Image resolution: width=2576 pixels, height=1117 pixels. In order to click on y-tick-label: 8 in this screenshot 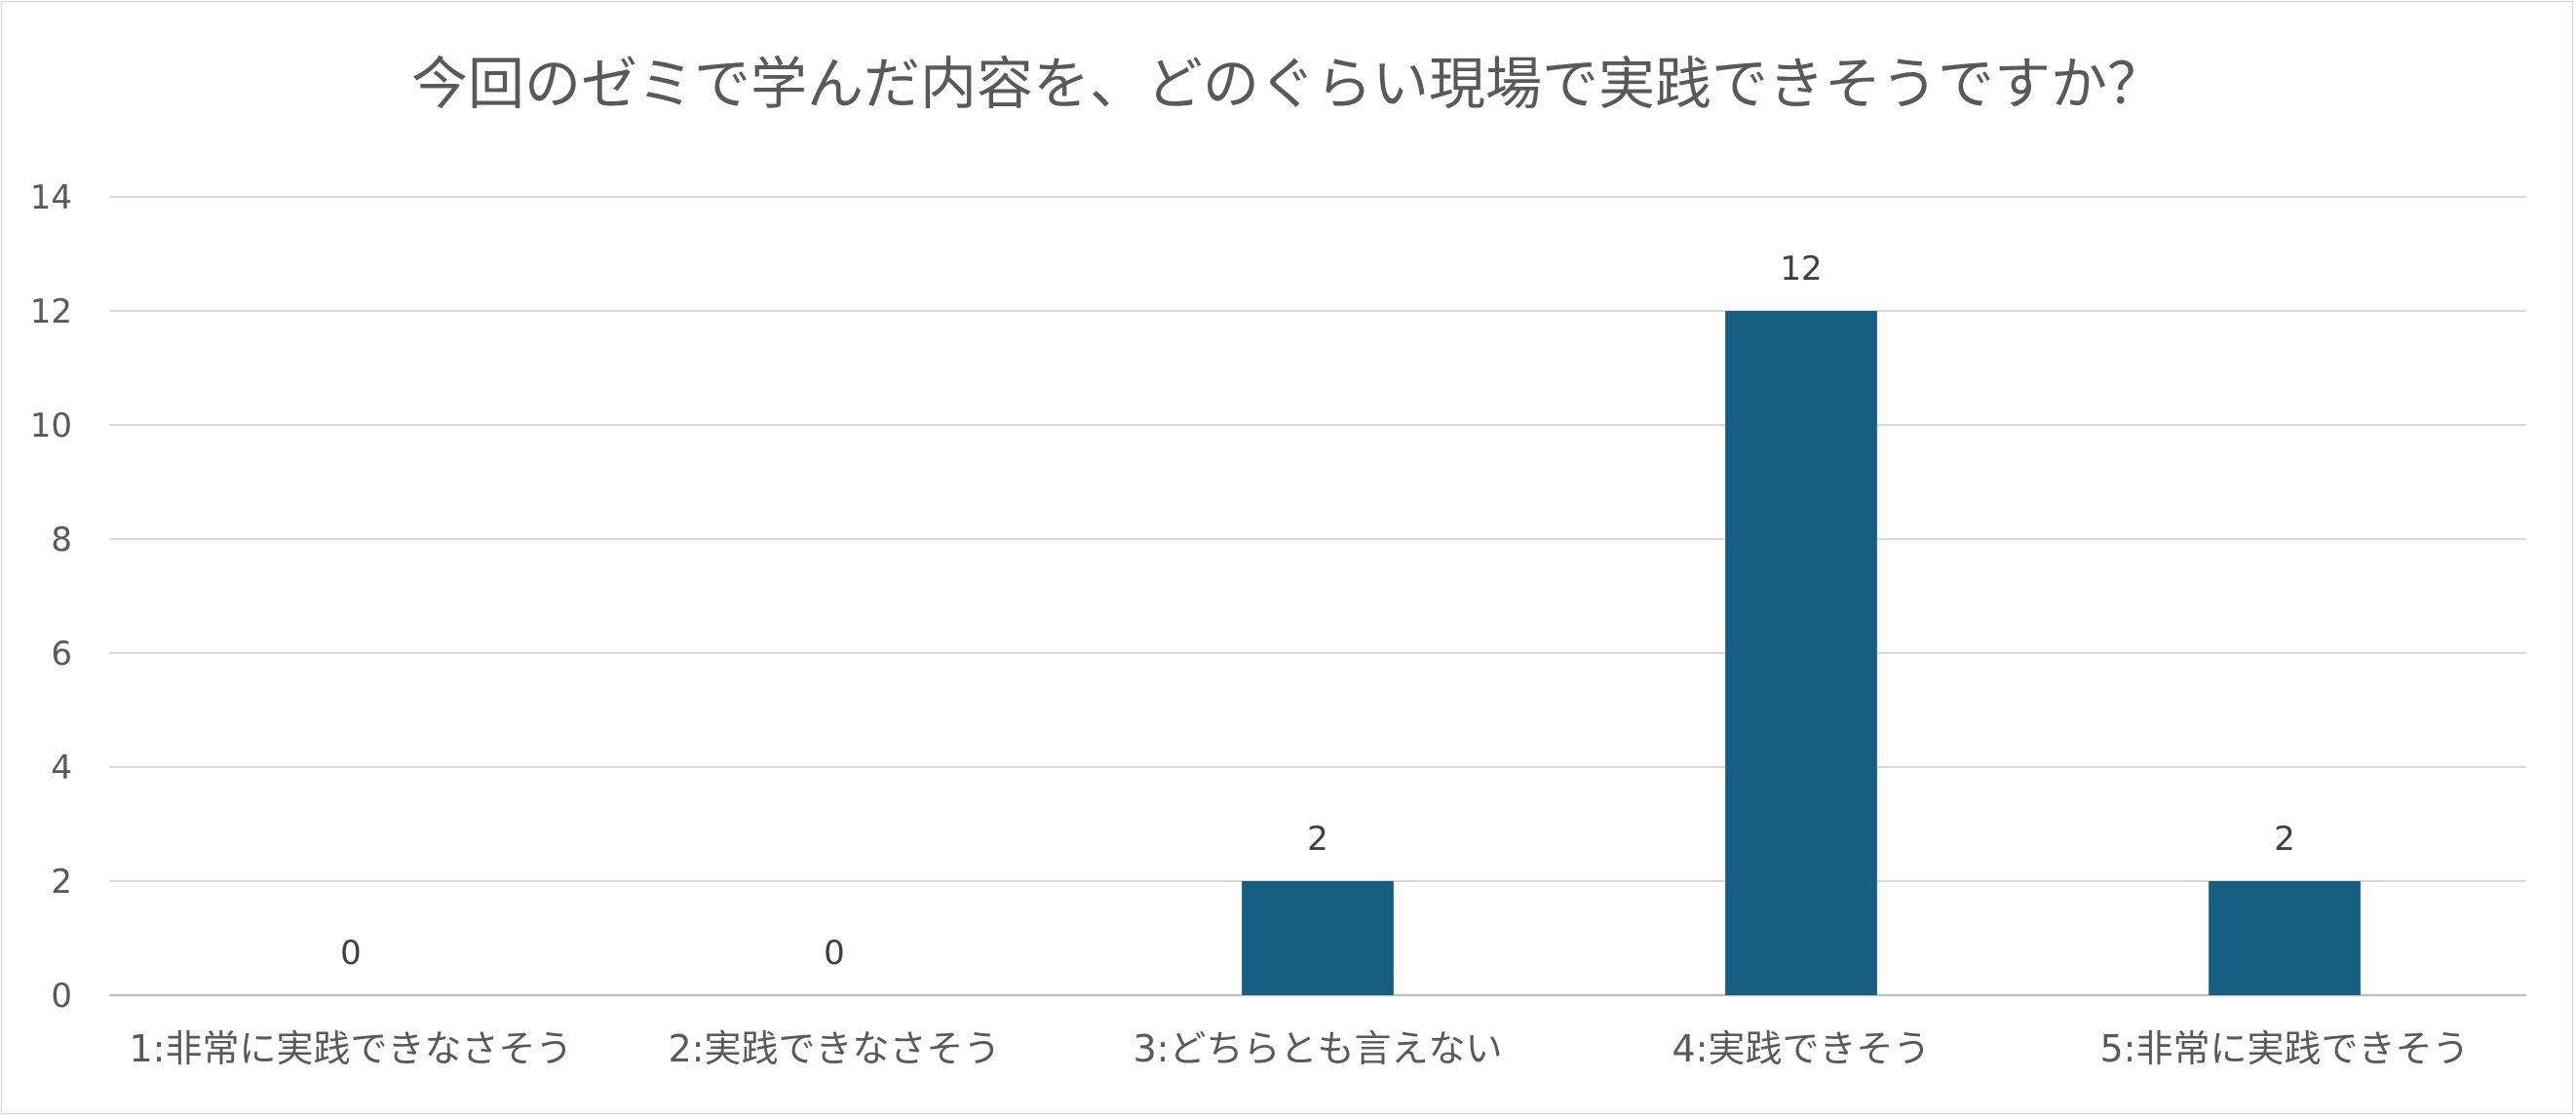, I will do `click(61, 539)`.